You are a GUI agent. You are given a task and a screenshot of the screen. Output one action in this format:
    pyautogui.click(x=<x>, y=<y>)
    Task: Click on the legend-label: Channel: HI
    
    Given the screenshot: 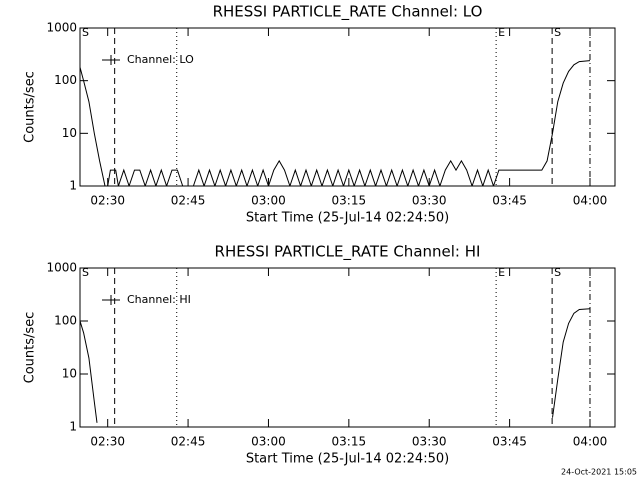 What is the action you would take?
    pyautogui.click(x=159, y=299)
    